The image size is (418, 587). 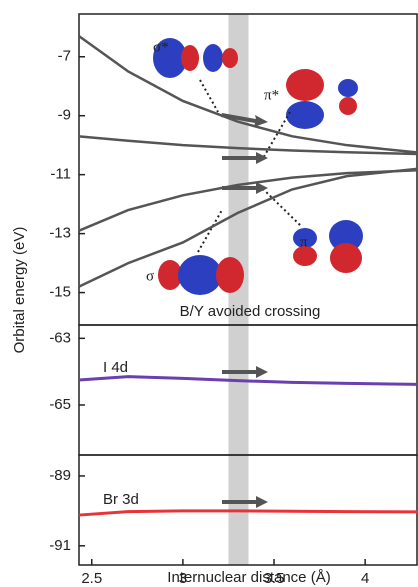 What do you see at coordinates (60, 404) in the screenshot?
I see `y-tick-label: -65` at bounding box center [60, 404].